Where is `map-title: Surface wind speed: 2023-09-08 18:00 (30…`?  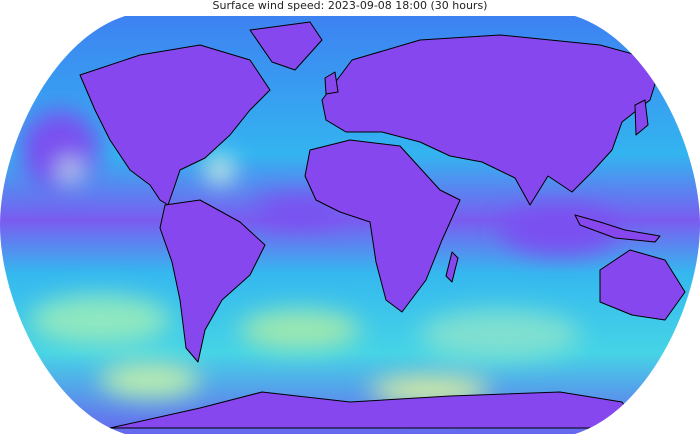 map-title: Surface wind speed: 2023-09-08 18:00 (30… is located at coordinates (350, 6).